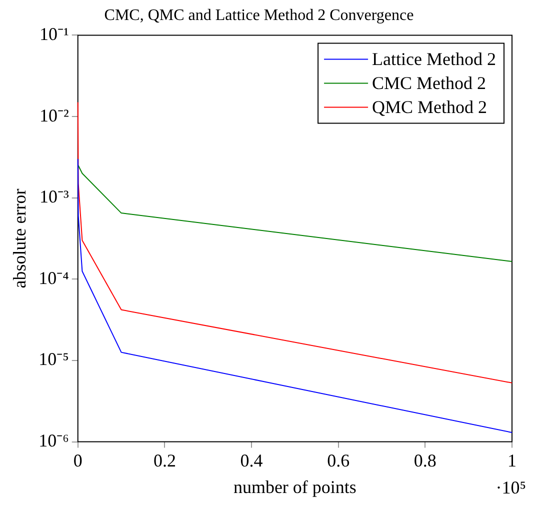 The height and width of the screenshot is (523, 556). I want to click on legend-label: Lattice Method 2, so click(434, 58).